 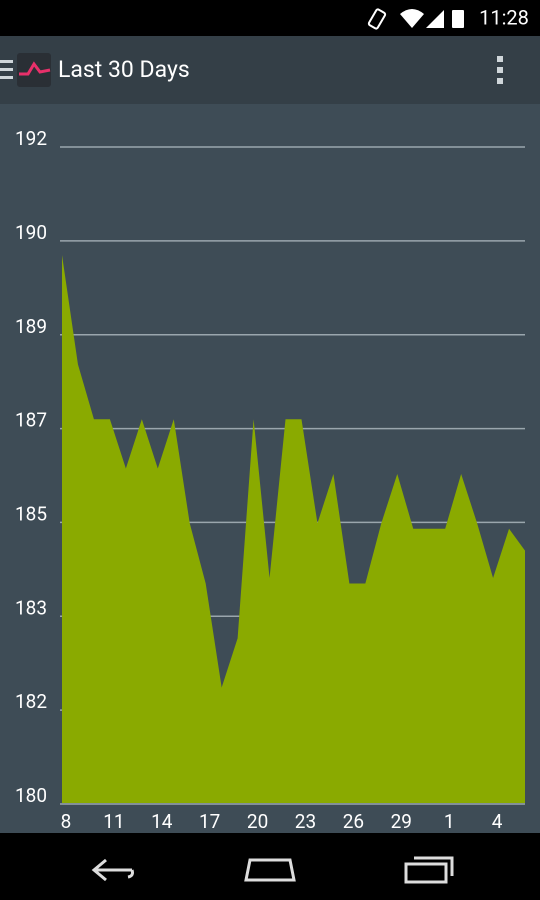 I want to click on status-time: 11:28, so click(x=504, y=17).